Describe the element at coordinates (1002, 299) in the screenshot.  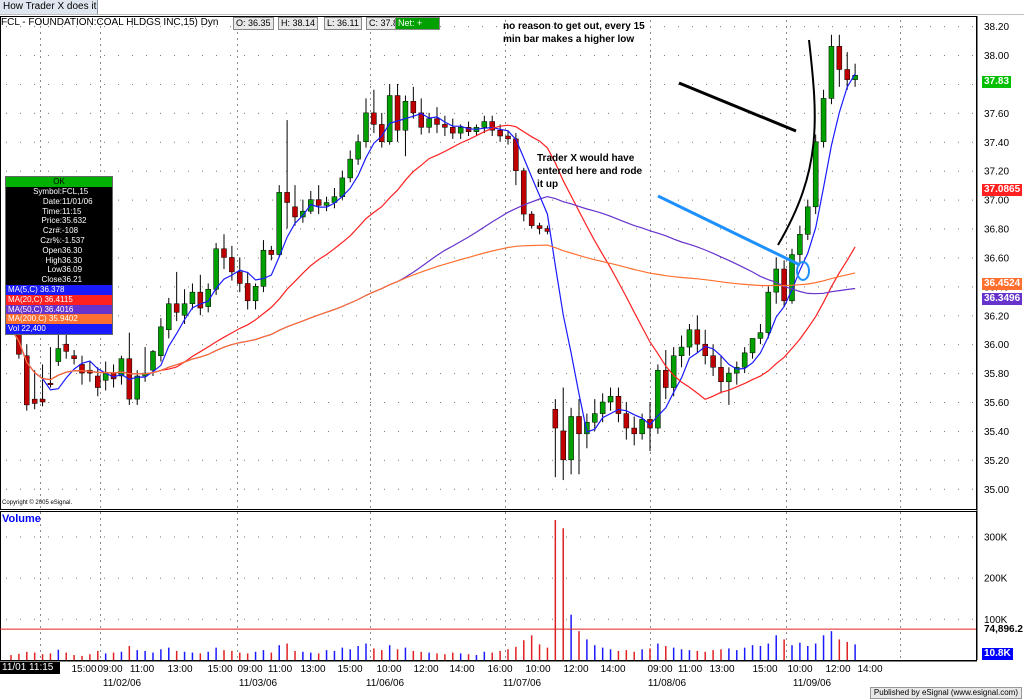
I see `ma50-price-tag: 36.3496` at that location.